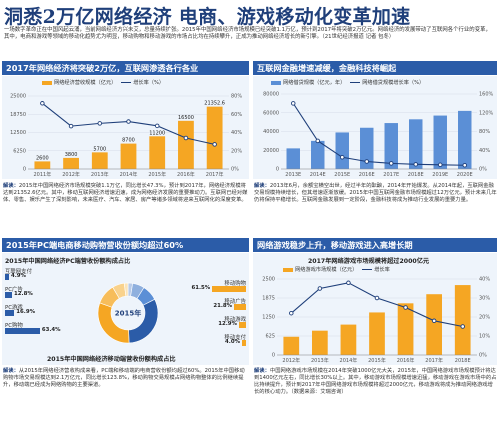  I want to click on x-tick-label: 2013年, so click(320, 360).